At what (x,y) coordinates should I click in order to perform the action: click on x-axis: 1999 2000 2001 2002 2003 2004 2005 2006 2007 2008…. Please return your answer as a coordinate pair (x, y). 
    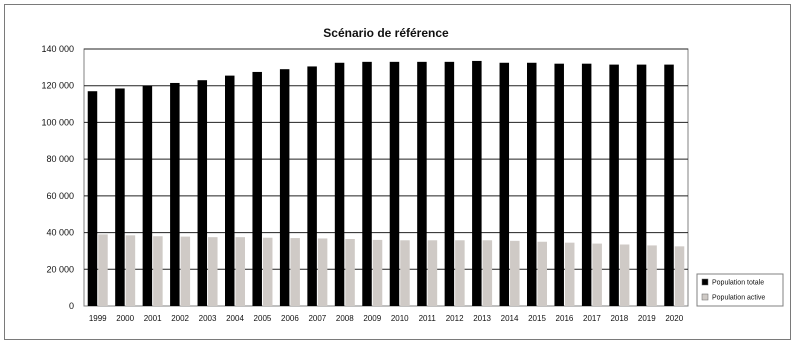
    Looking at the image, I should click on (386, 318).